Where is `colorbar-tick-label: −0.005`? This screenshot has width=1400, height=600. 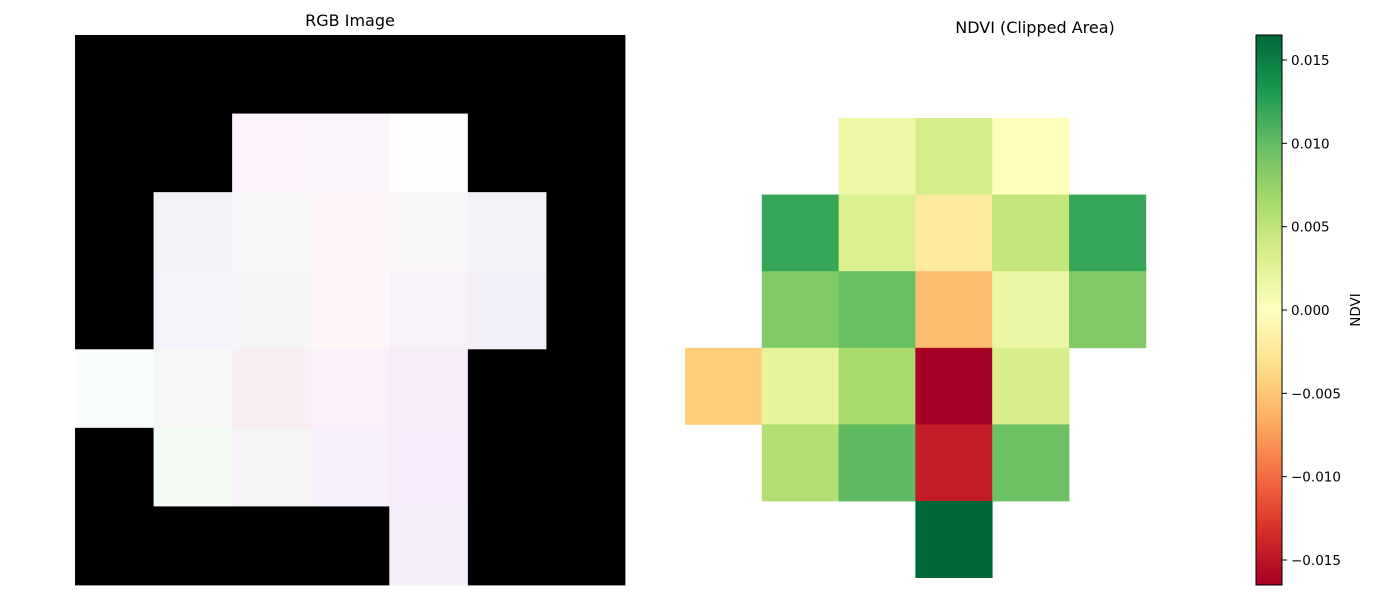 colorbar-tick-label: −0.005 is located at coordinates (1316, 394).